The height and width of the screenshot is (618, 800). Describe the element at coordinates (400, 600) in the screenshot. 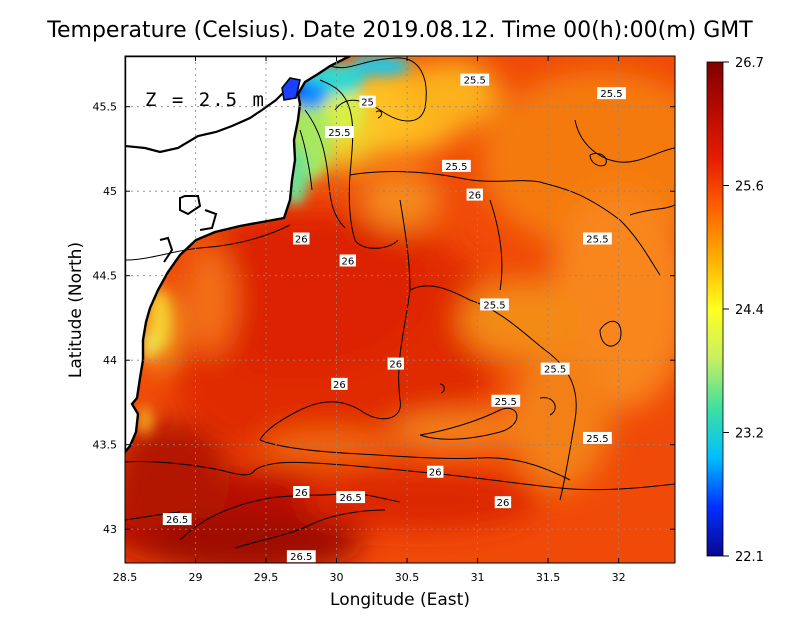

I see `x-axis-label: Longitude (East)` at that location.